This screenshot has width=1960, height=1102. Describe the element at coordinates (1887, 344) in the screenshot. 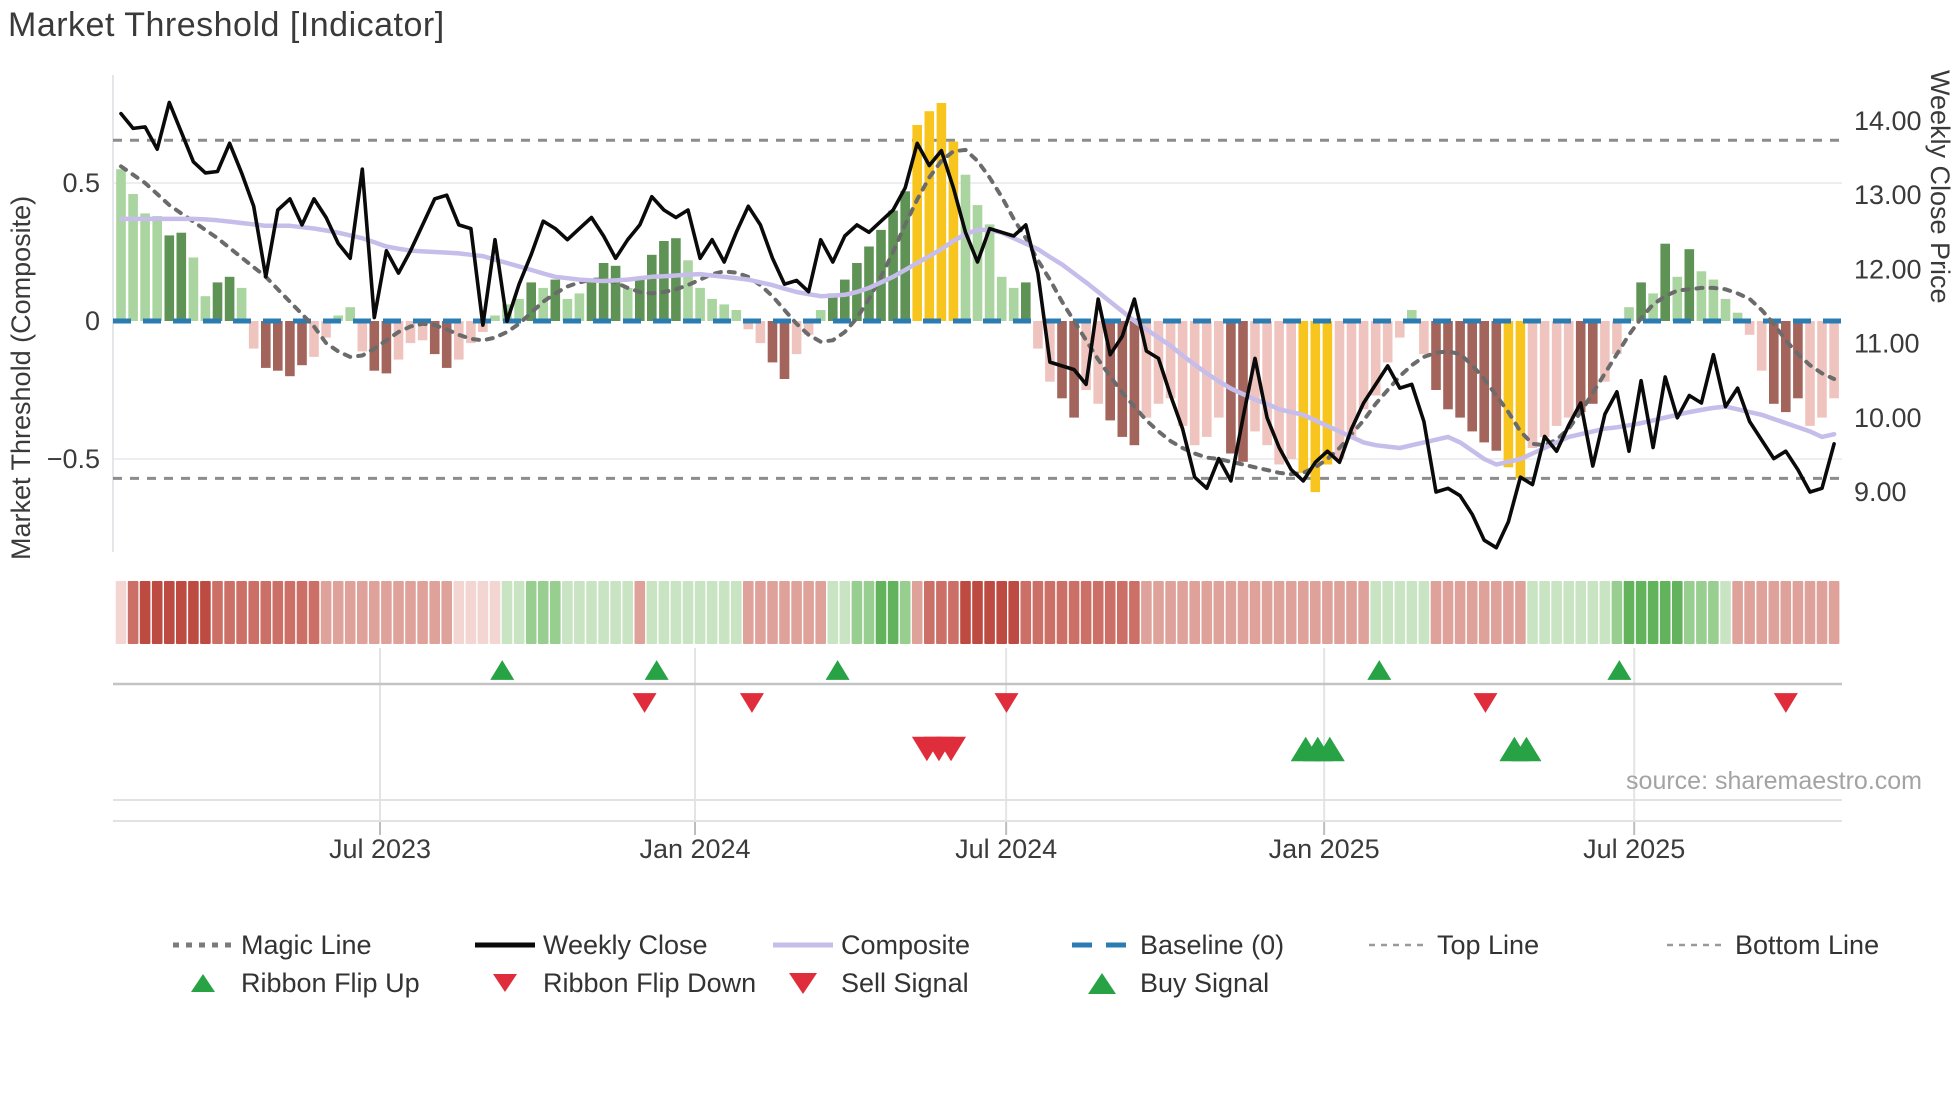

I see `right-axis-tick-label: 11.00` at that location.